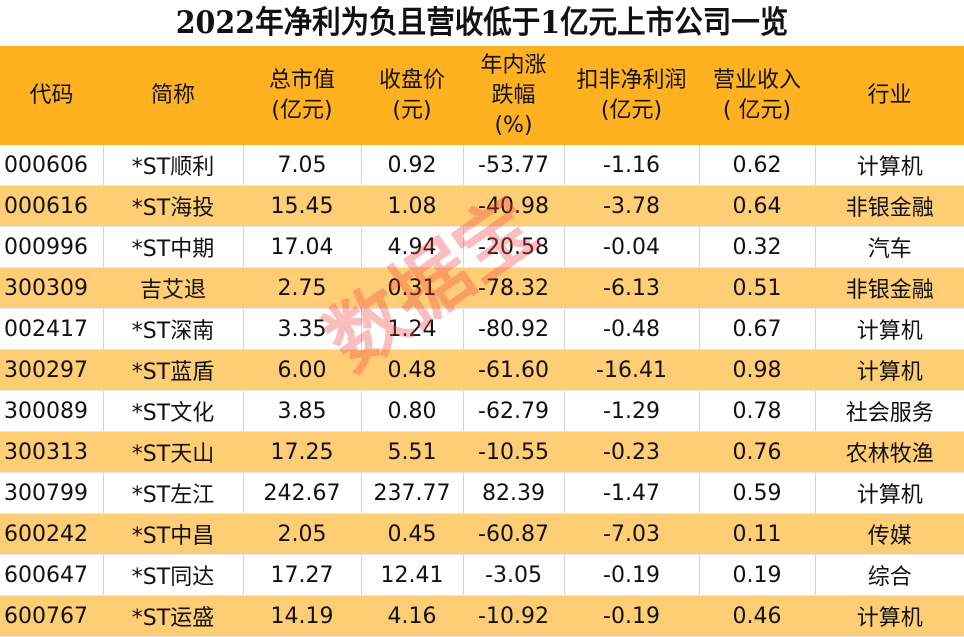 Image resolution: width=964 pixels, height=637 pixels. I want to click on table-cell: 1.24, so click(411, 329).